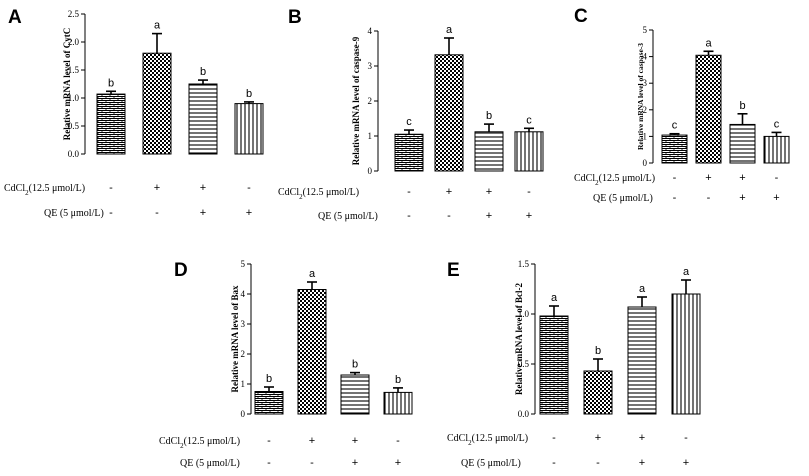 This screenshot has height=476, width=809. I want to click on panel-c-significance-letter: b, so click(742, 106).